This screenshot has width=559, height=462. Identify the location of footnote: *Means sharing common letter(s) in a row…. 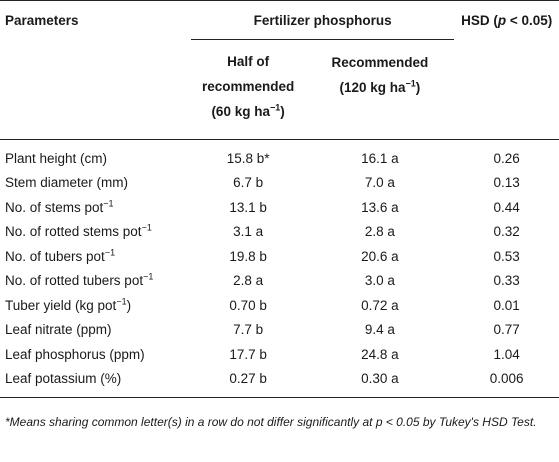
(271, 422).